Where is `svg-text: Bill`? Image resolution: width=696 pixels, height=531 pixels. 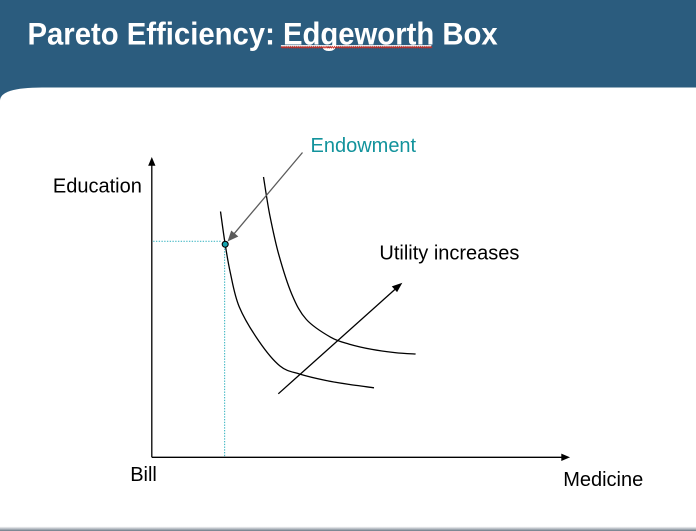
svg-text: Bill is located at coordinates (143, 475).